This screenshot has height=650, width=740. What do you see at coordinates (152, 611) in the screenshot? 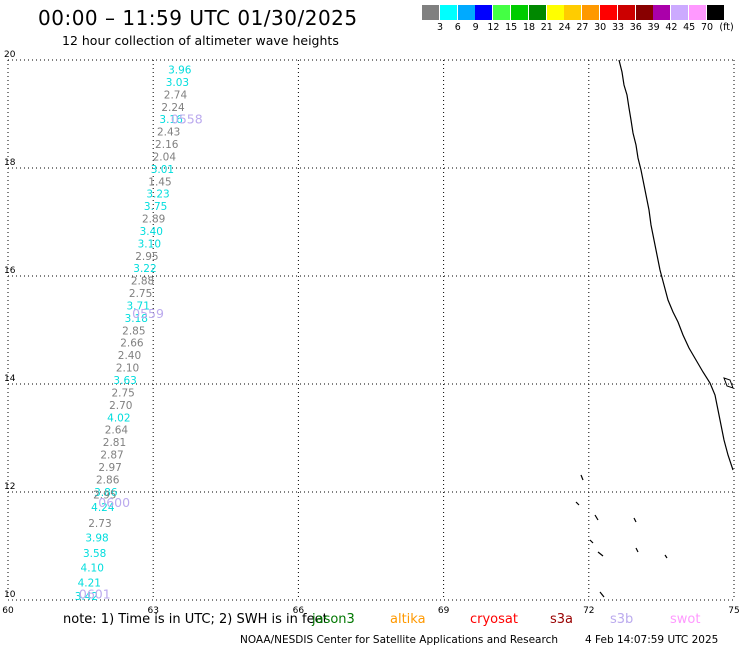
I see `x-tick-label: 63` at bounding box center [152, 611].